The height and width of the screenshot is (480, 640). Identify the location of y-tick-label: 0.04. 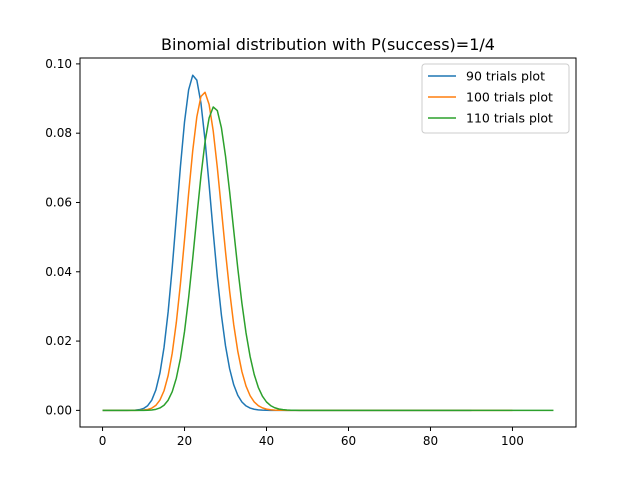
(58, 272).